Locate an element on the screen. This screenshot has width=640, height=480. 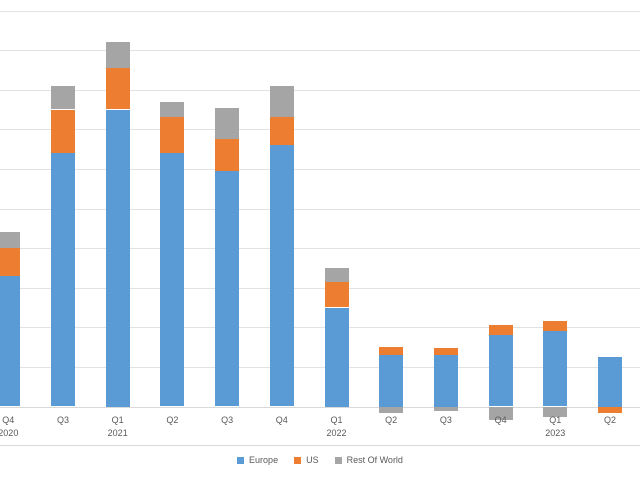
legend-swatch-icon-europe is located at coordinates (241, 460).